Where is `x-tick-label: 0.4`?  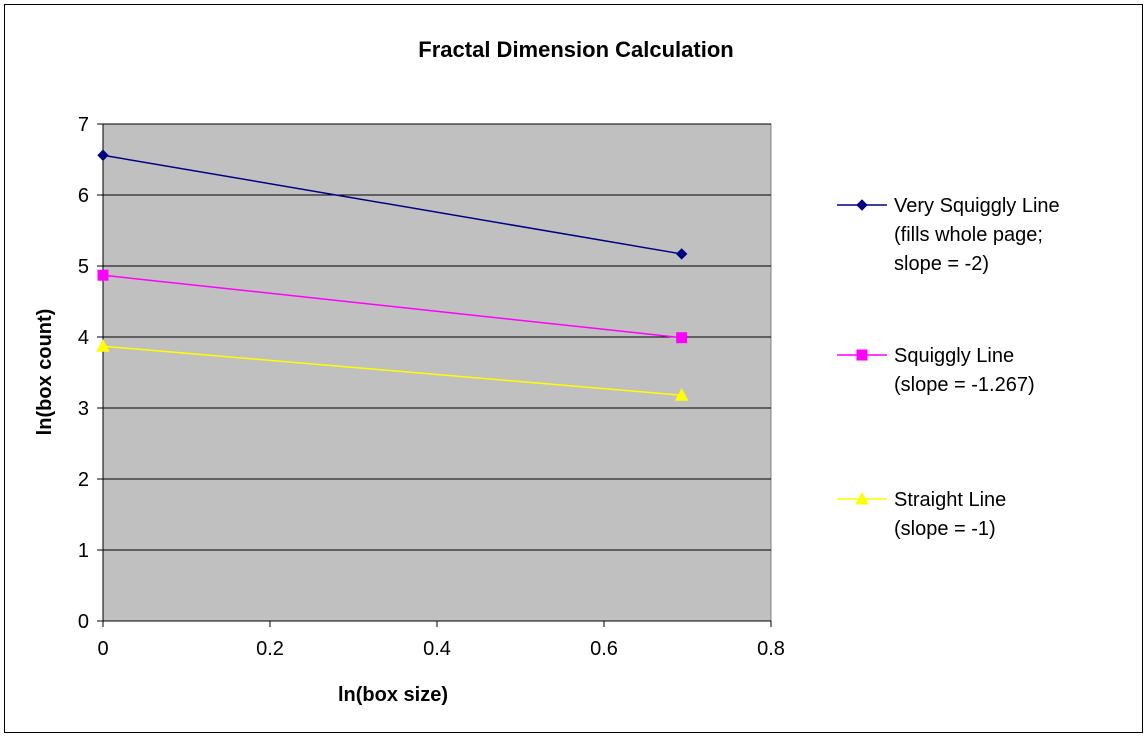
x-tick-label: 0.4 is located at coordinates (437, 649).